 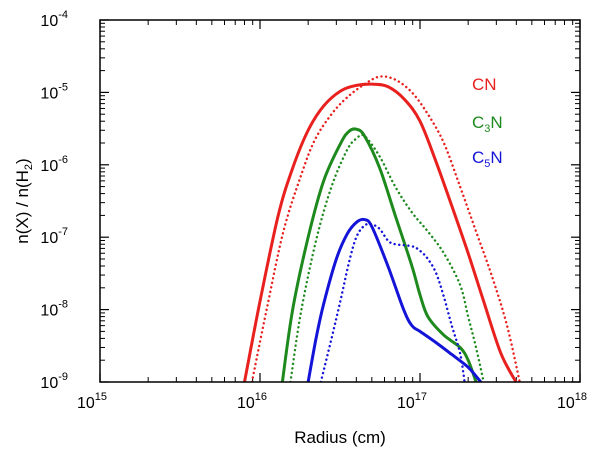 What do you see at coordinates (478, 122) in the screenshot?
I see `legend-c3n-base: C` at bounding box center [478, 122].